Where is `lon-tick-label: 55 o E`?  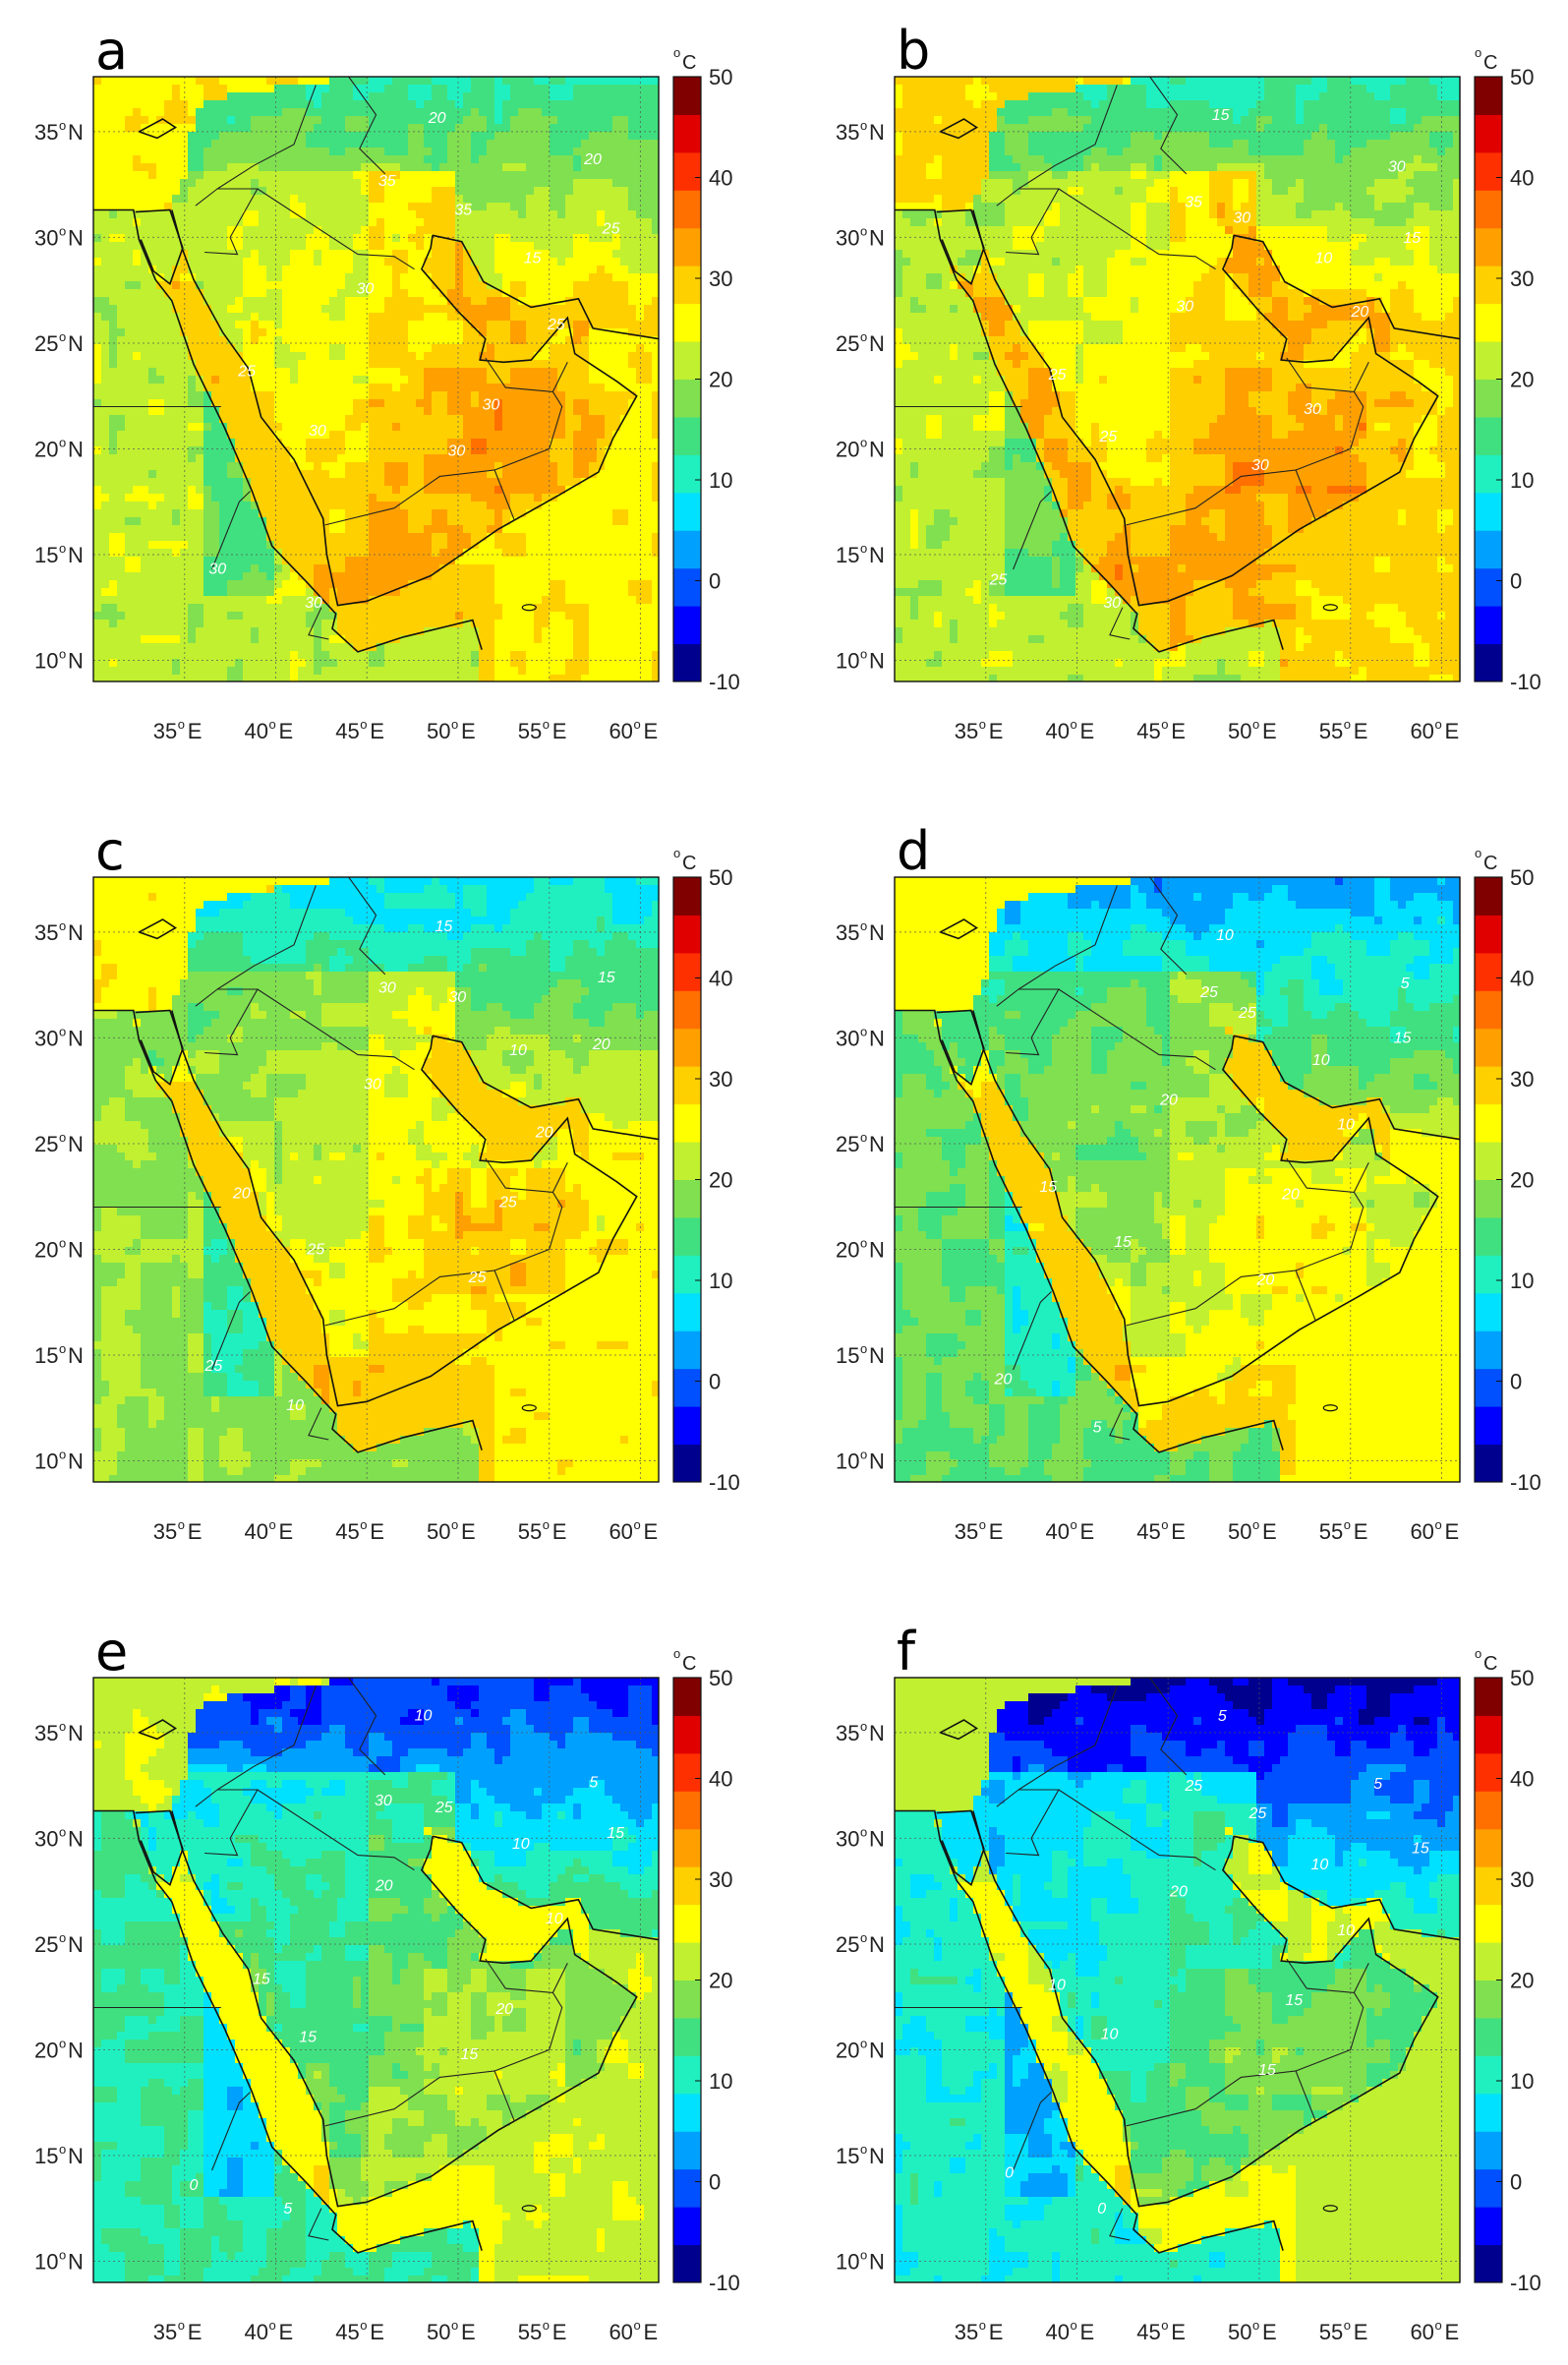
lon-tick-label: 55 o E is located at coordinates (542, 730).